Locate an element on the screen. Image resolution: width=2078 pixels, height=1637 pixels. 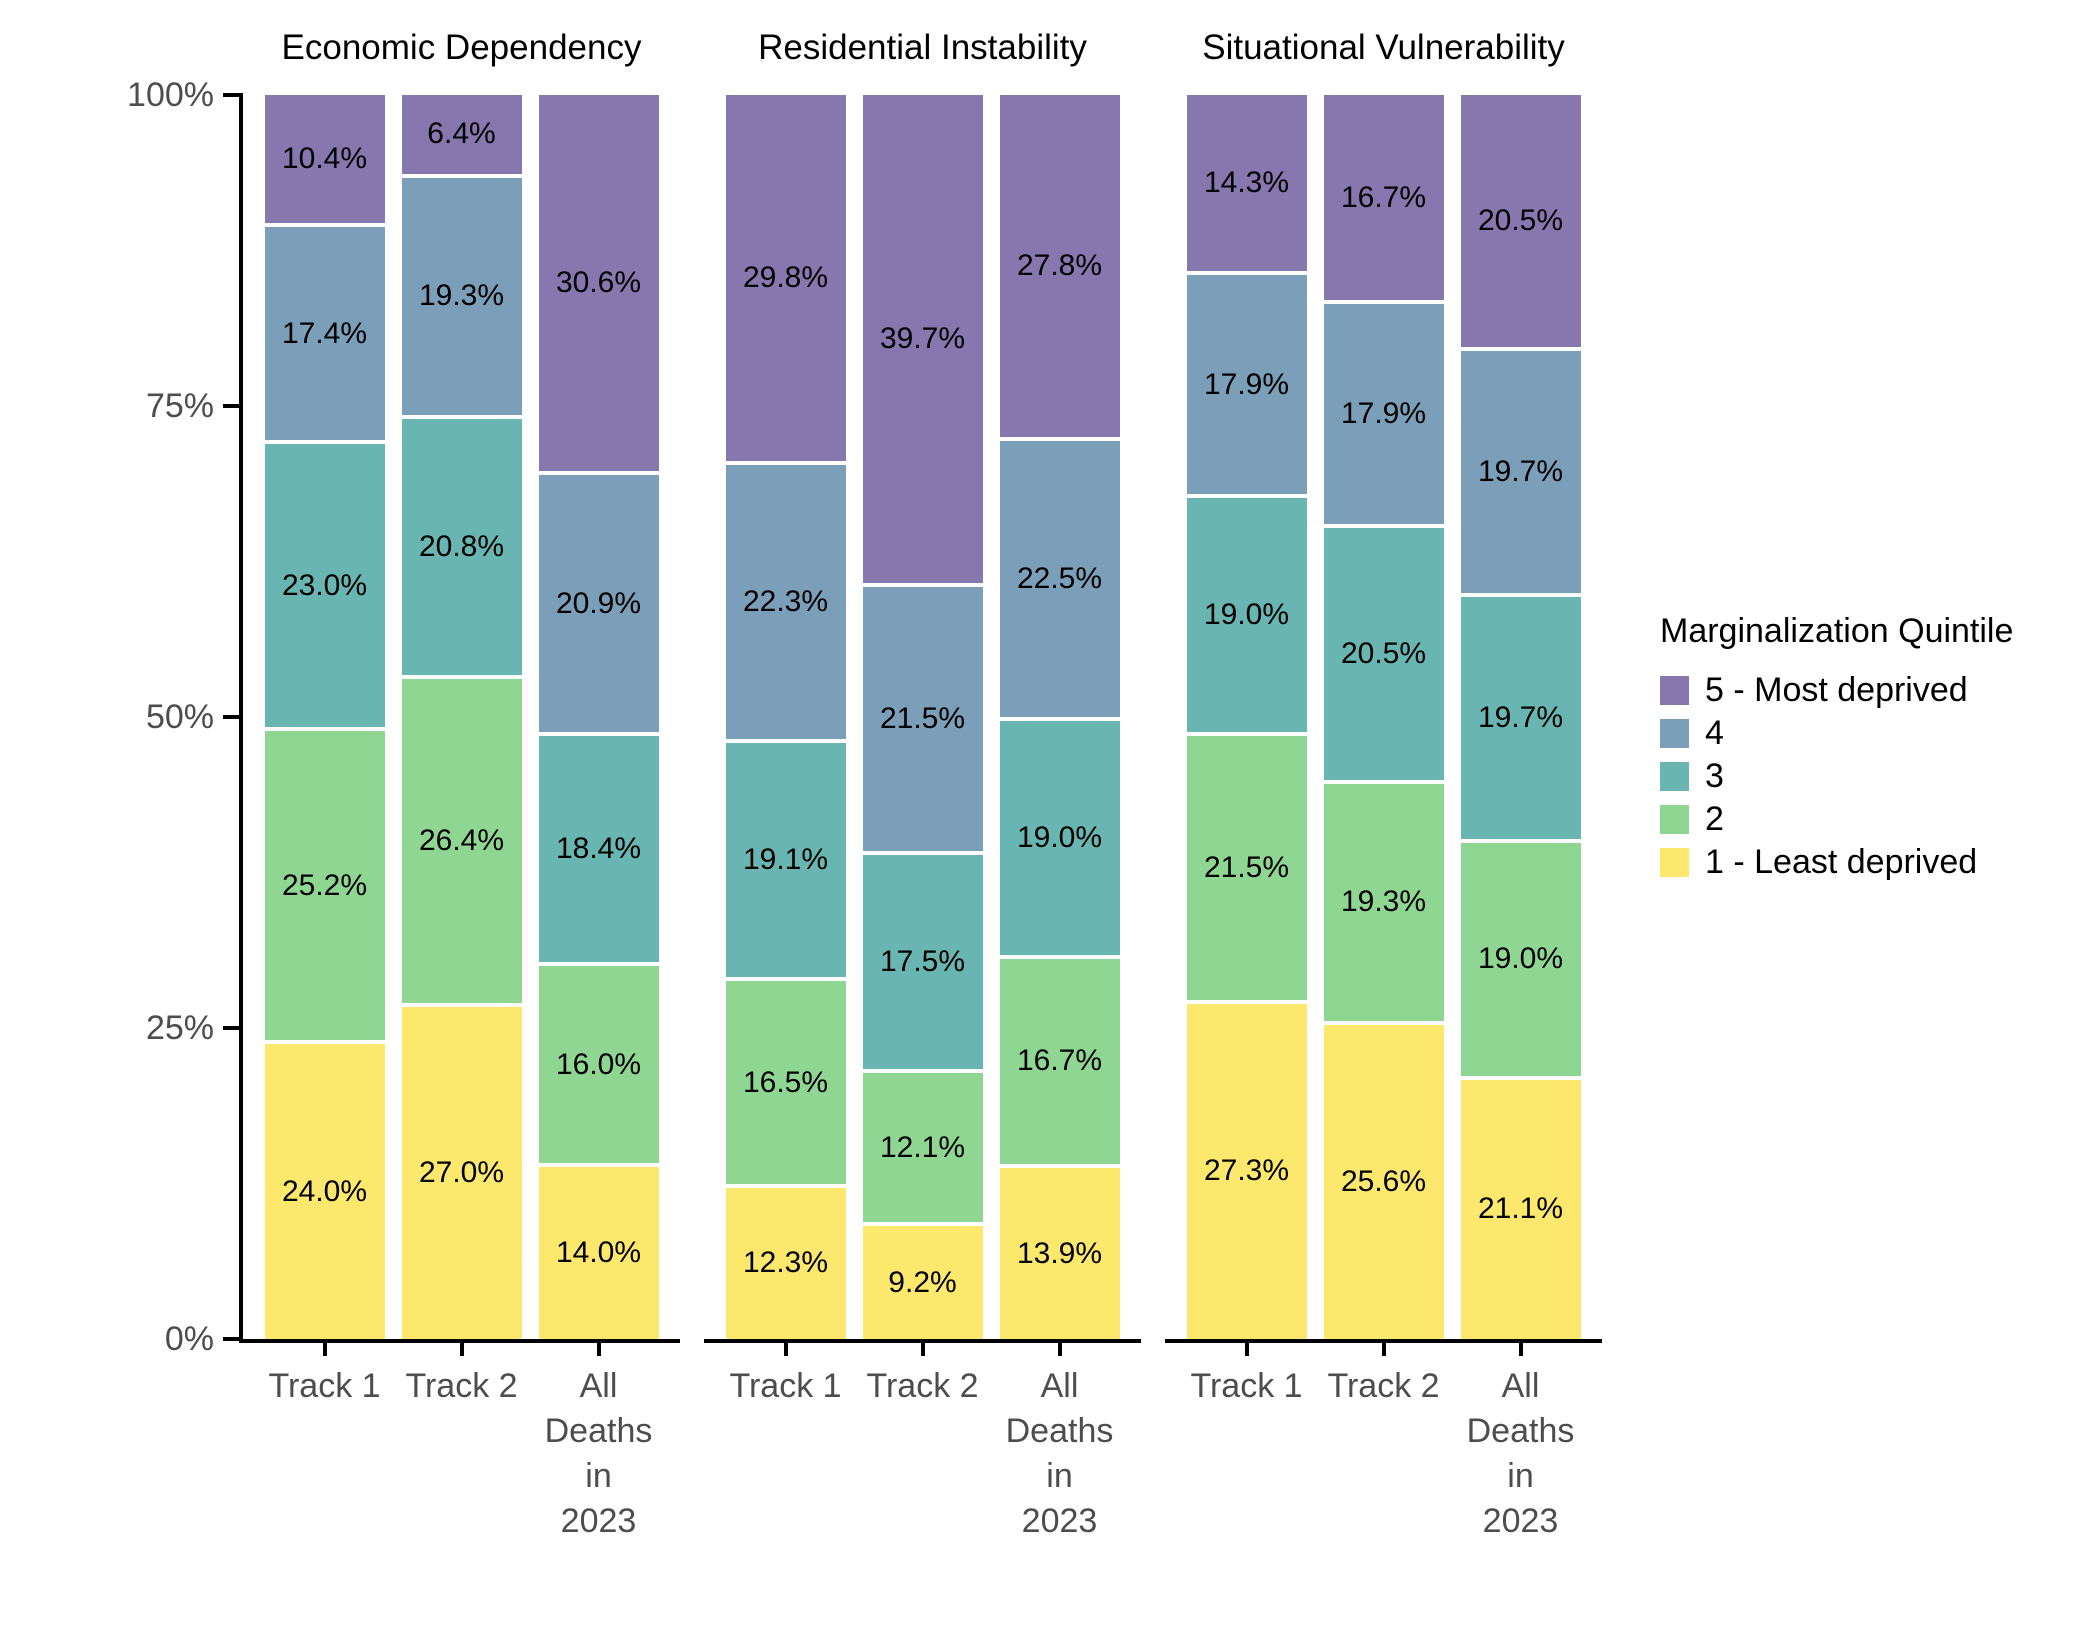
bar-segment-quintile-3: 19.1% is located at coordinates (785, 860).